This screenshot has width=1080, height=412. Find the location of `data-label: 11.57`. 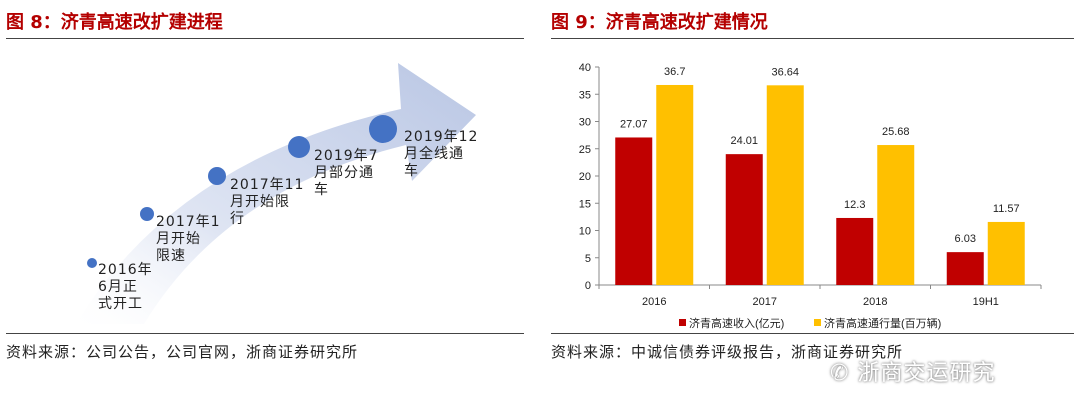

data-label: 11.57 is located at coordinates (1006, 209).